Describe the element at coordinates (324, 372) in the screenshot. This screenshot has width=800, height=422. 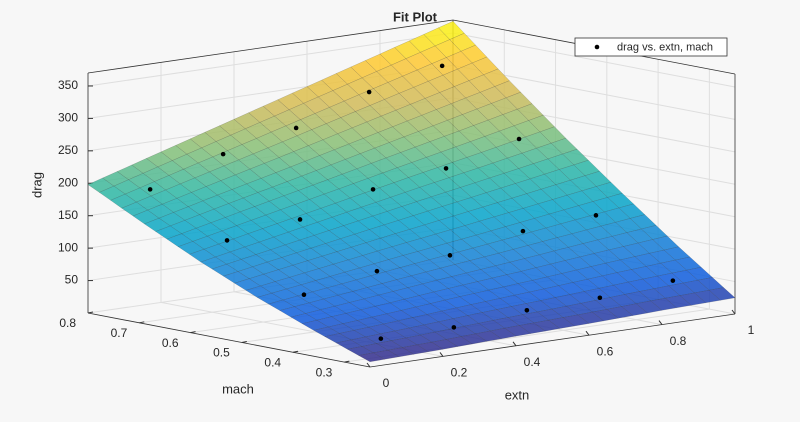
I see `y-tick-label: 0.3` at that location.